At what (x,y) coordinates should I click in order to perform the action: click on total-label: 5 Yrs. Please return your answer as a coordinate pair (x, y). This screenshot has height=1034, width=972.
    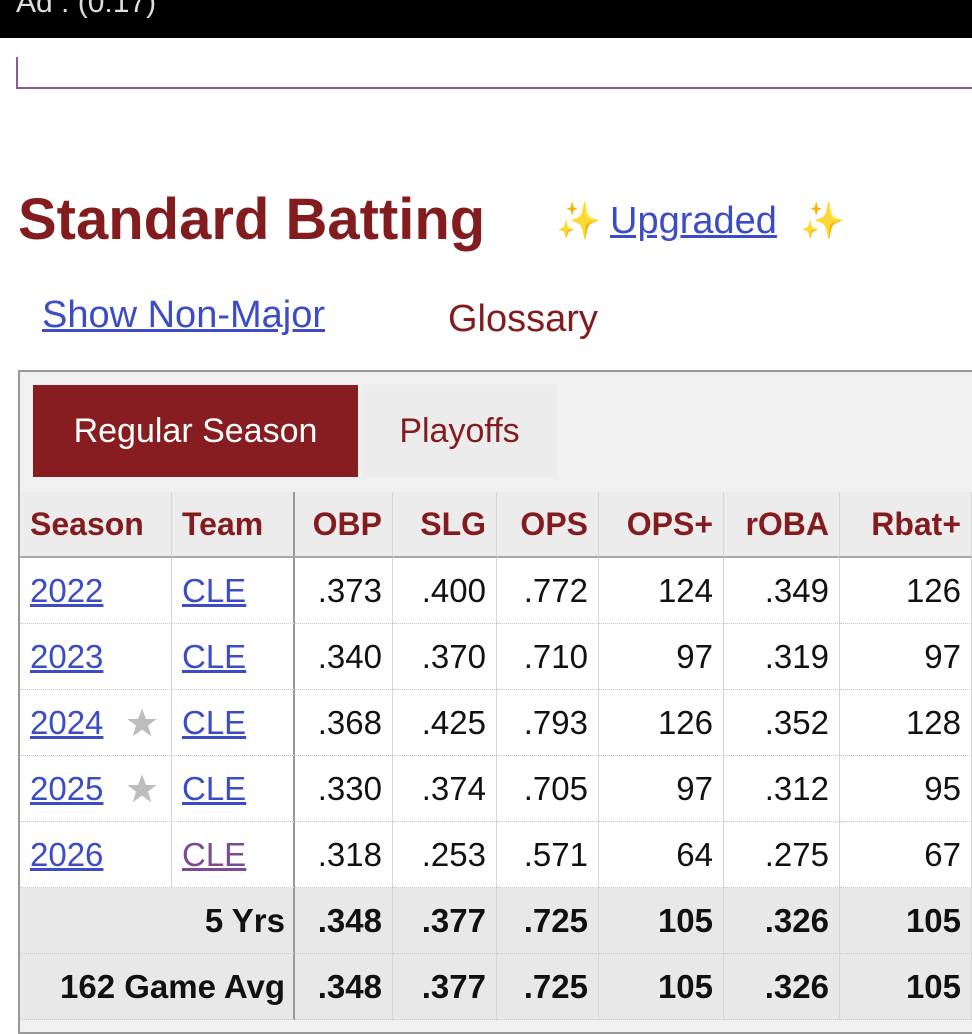
    Looking at the image, I should click on (157, 921).